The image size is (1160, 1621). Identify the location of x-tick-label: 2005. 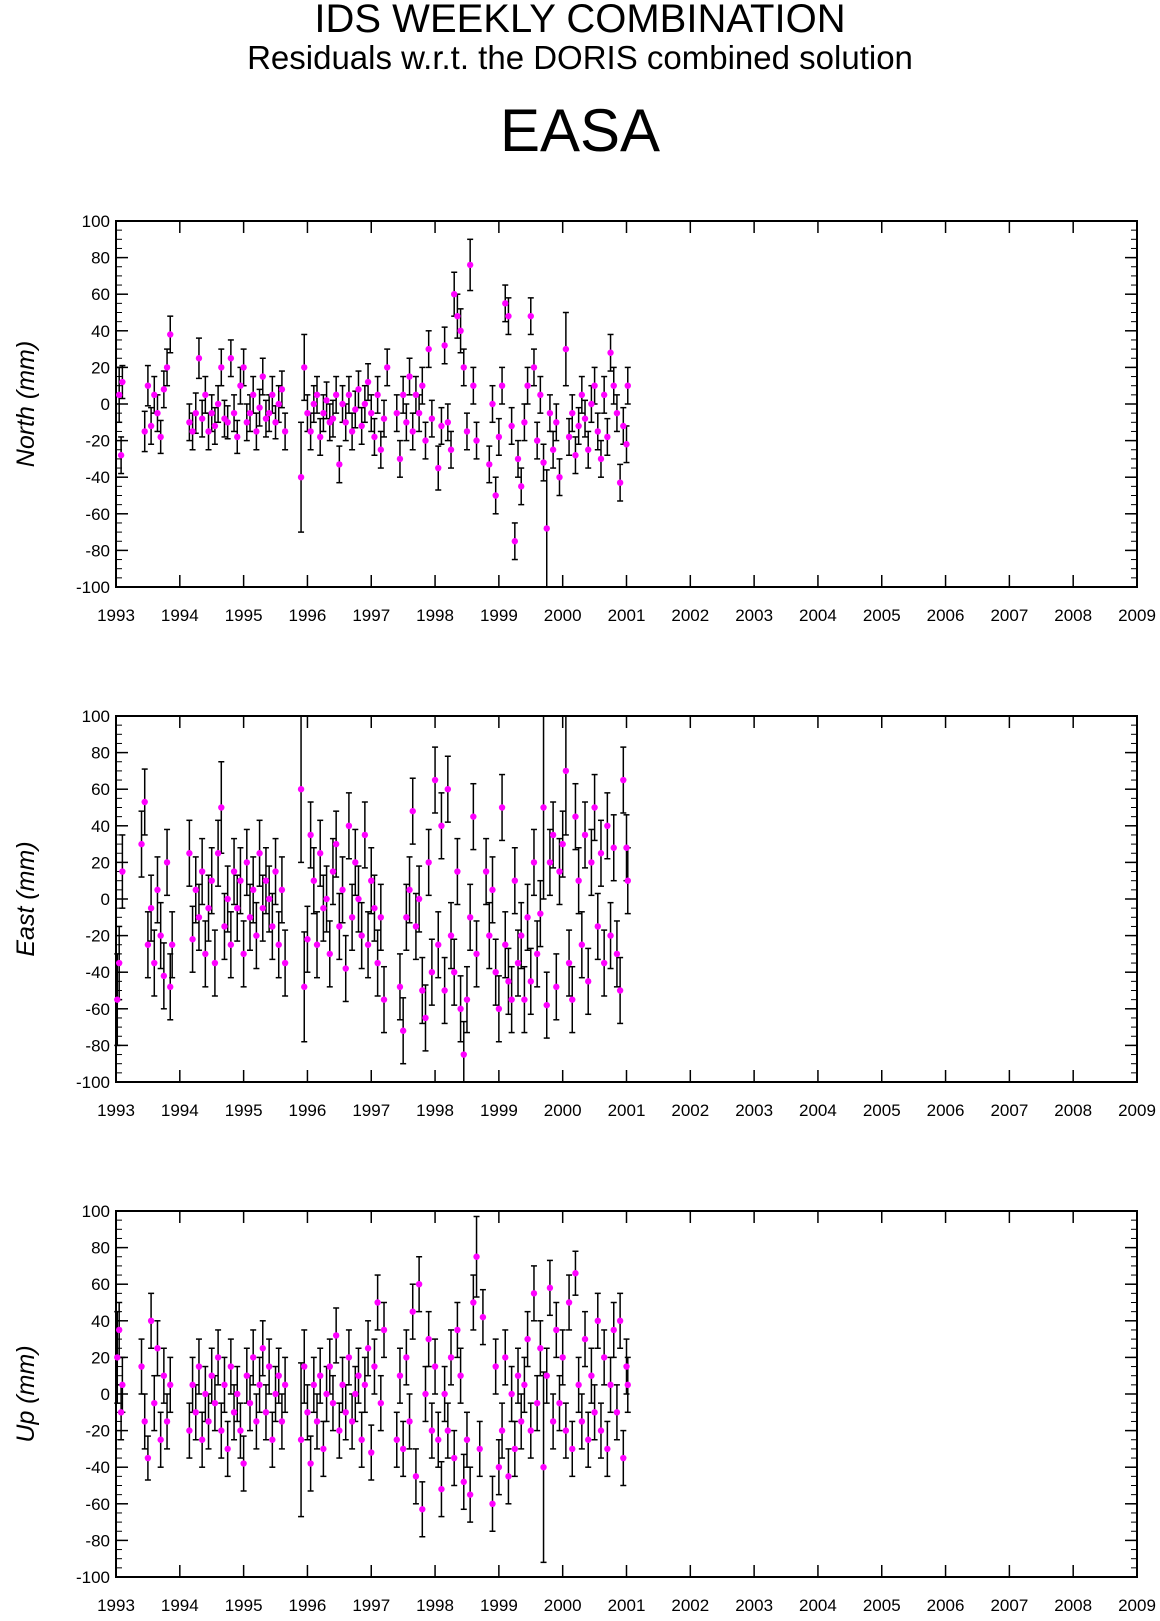
(882, 1605).